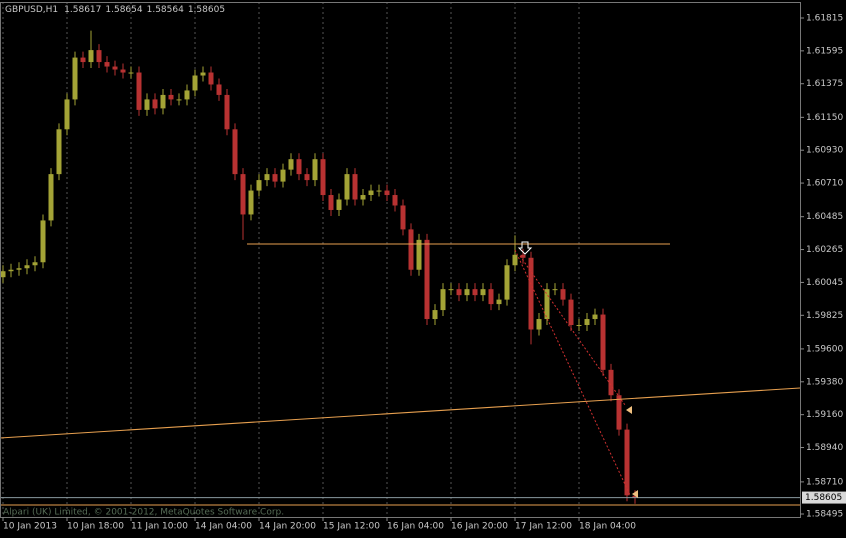 The image size is (846, 538). I want to click on price-label: 1.58605, so click(823, 498).